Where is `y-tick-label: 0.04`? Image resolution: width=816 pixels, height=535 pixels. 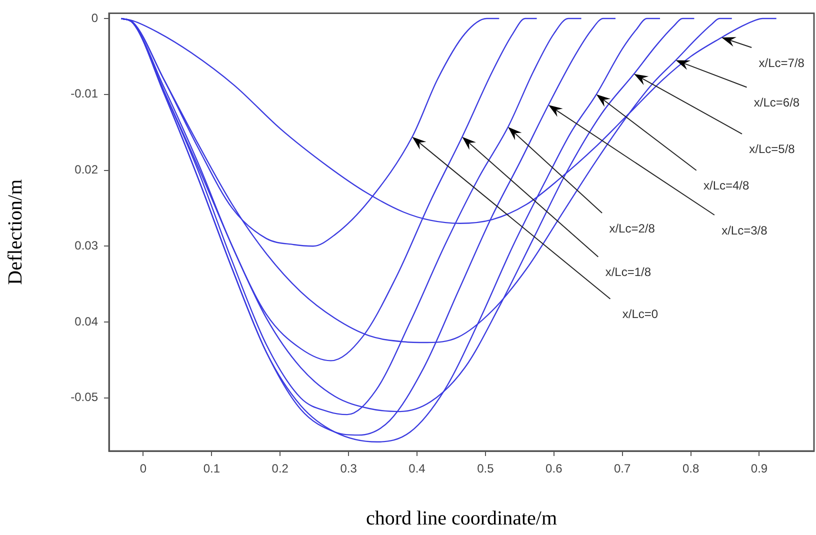
y-tick-label: 0.04 is located at coordinates (86, 321).